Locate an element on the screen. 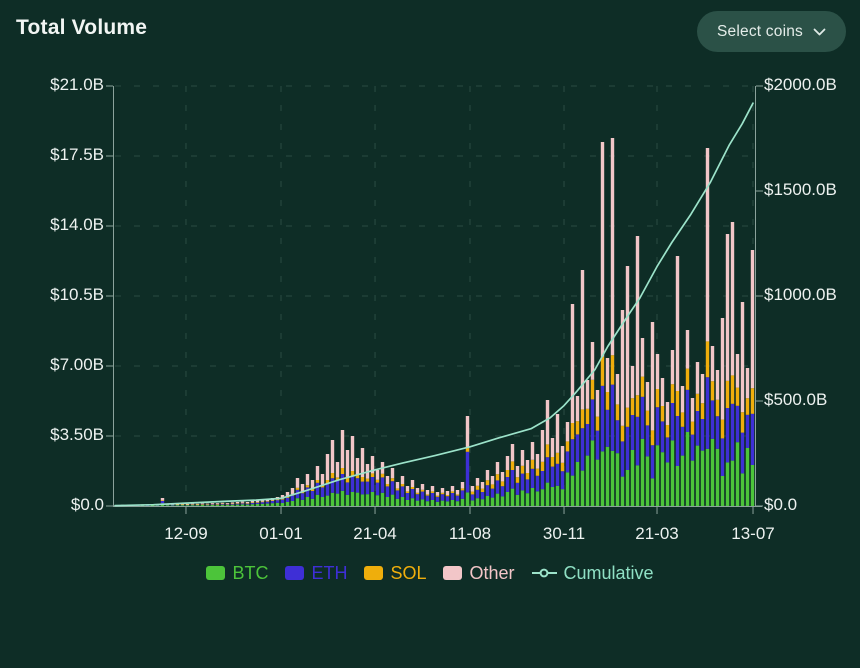 This screenshot has height=668, width=860. select-coins-button: Select coins is located at coordinates (771, 31).